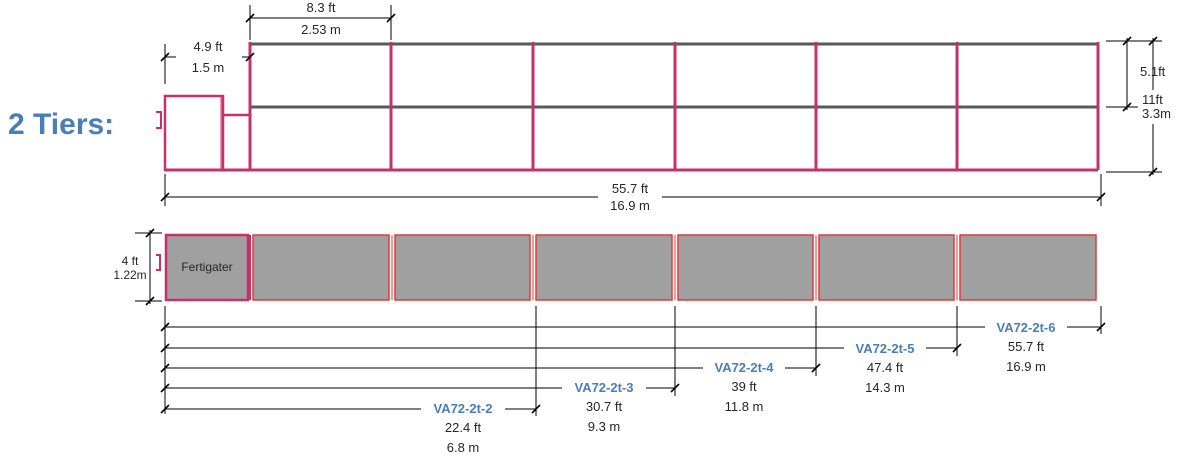 Image resolution: width=1183 pixels, height=462 pixels. Describe the element at coordinates (350, 382) in the screenshot. I see `model-dimension-2: VA72-2t-2 22.4 ft 6.8 m` at that location.